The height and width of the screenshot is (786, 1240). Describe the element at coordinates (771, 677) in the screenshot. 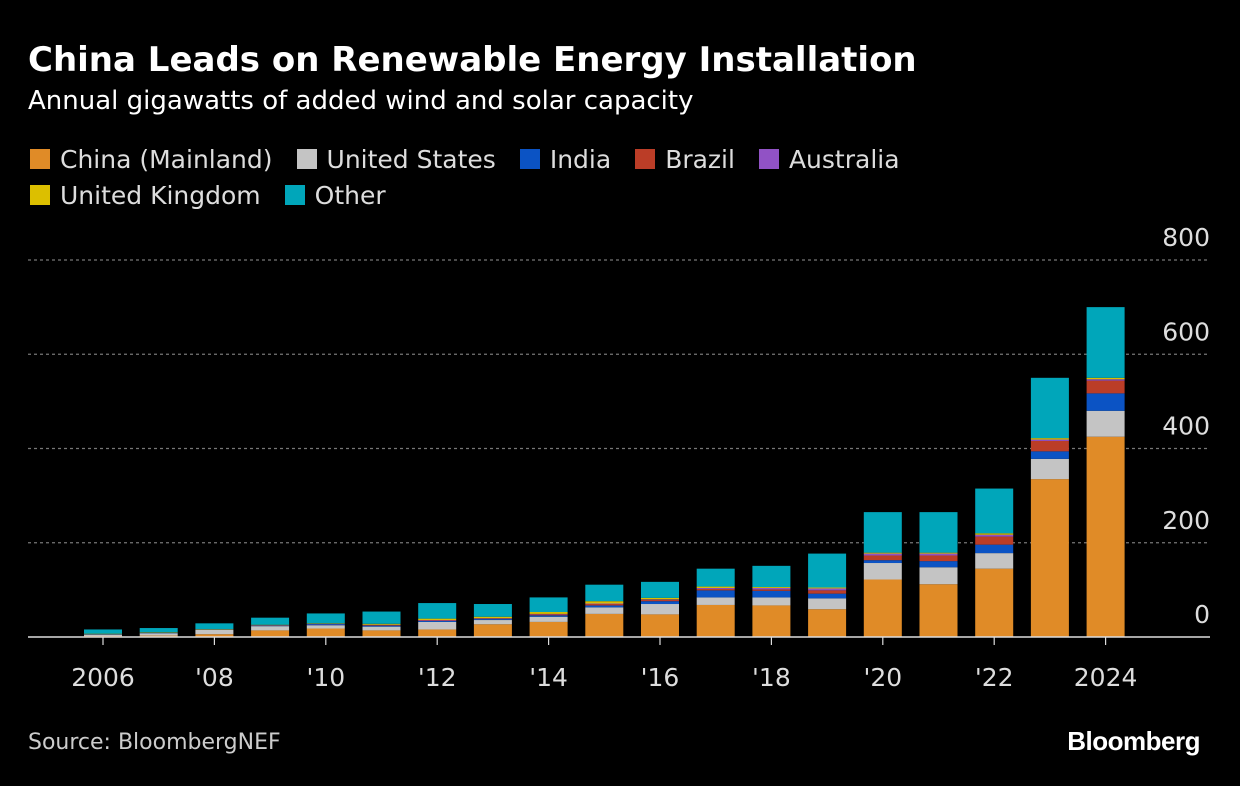

I see `x-tick-label-2018: '18` at that location.